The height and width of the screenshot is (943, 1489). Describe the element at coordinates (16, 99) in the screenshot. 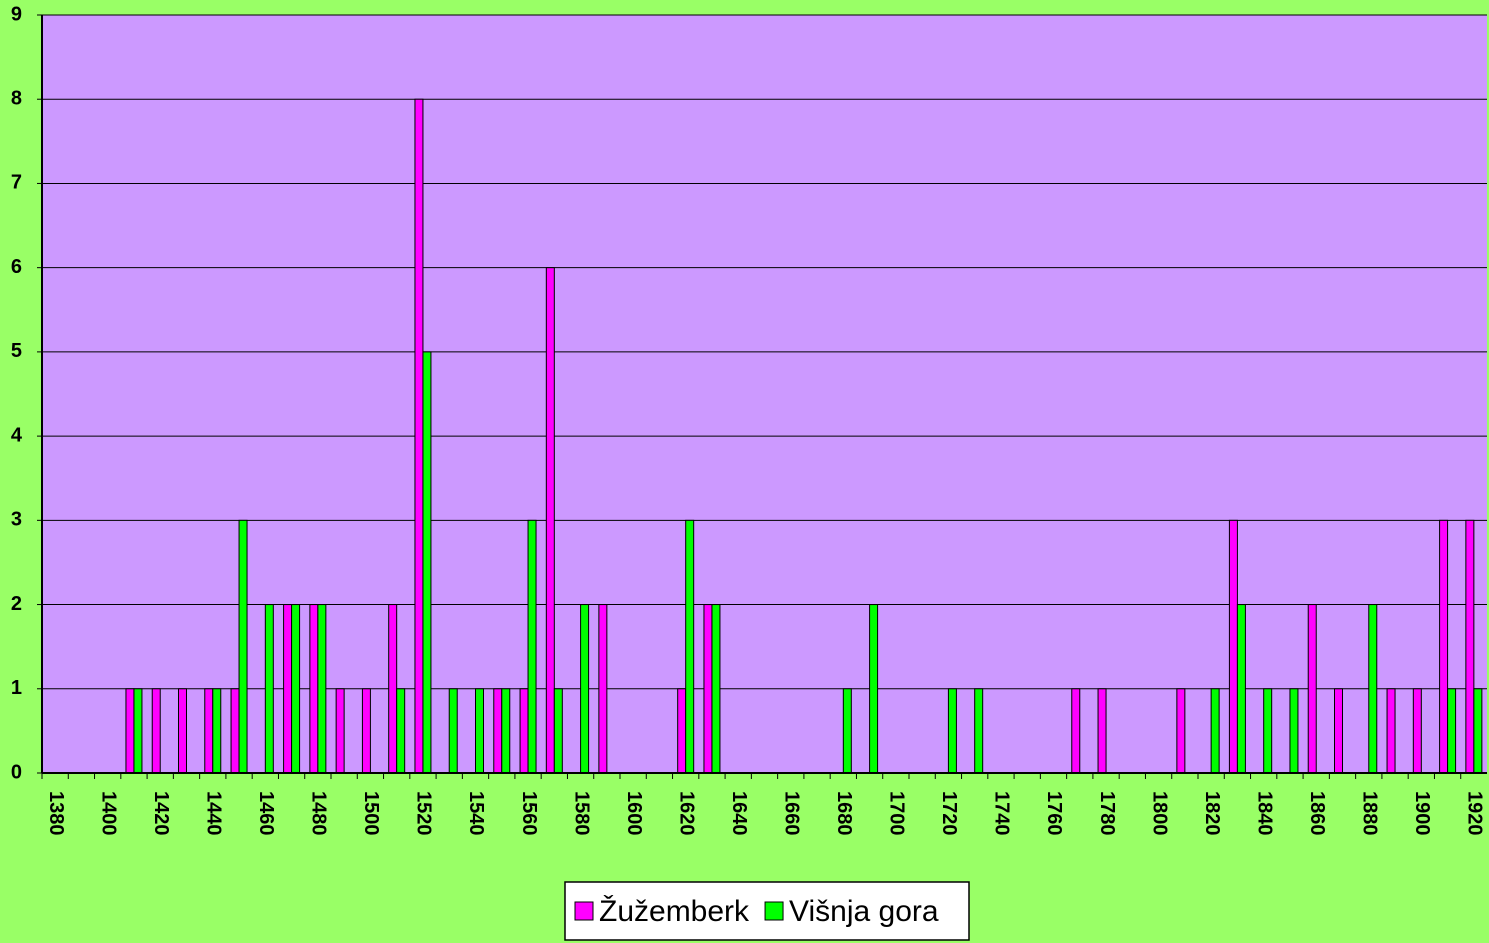

I see `y-tick-label: 8` at that location.